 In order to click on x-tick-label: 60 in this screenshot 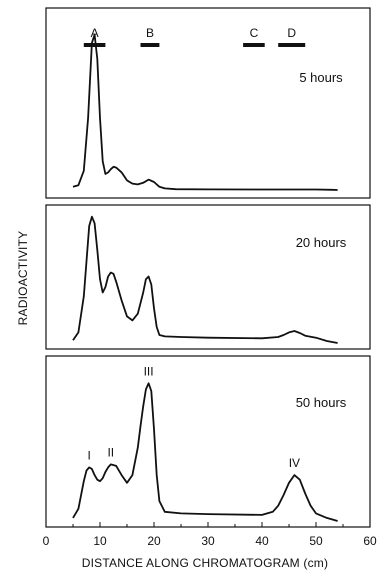, I will do `click(370, 541)`.